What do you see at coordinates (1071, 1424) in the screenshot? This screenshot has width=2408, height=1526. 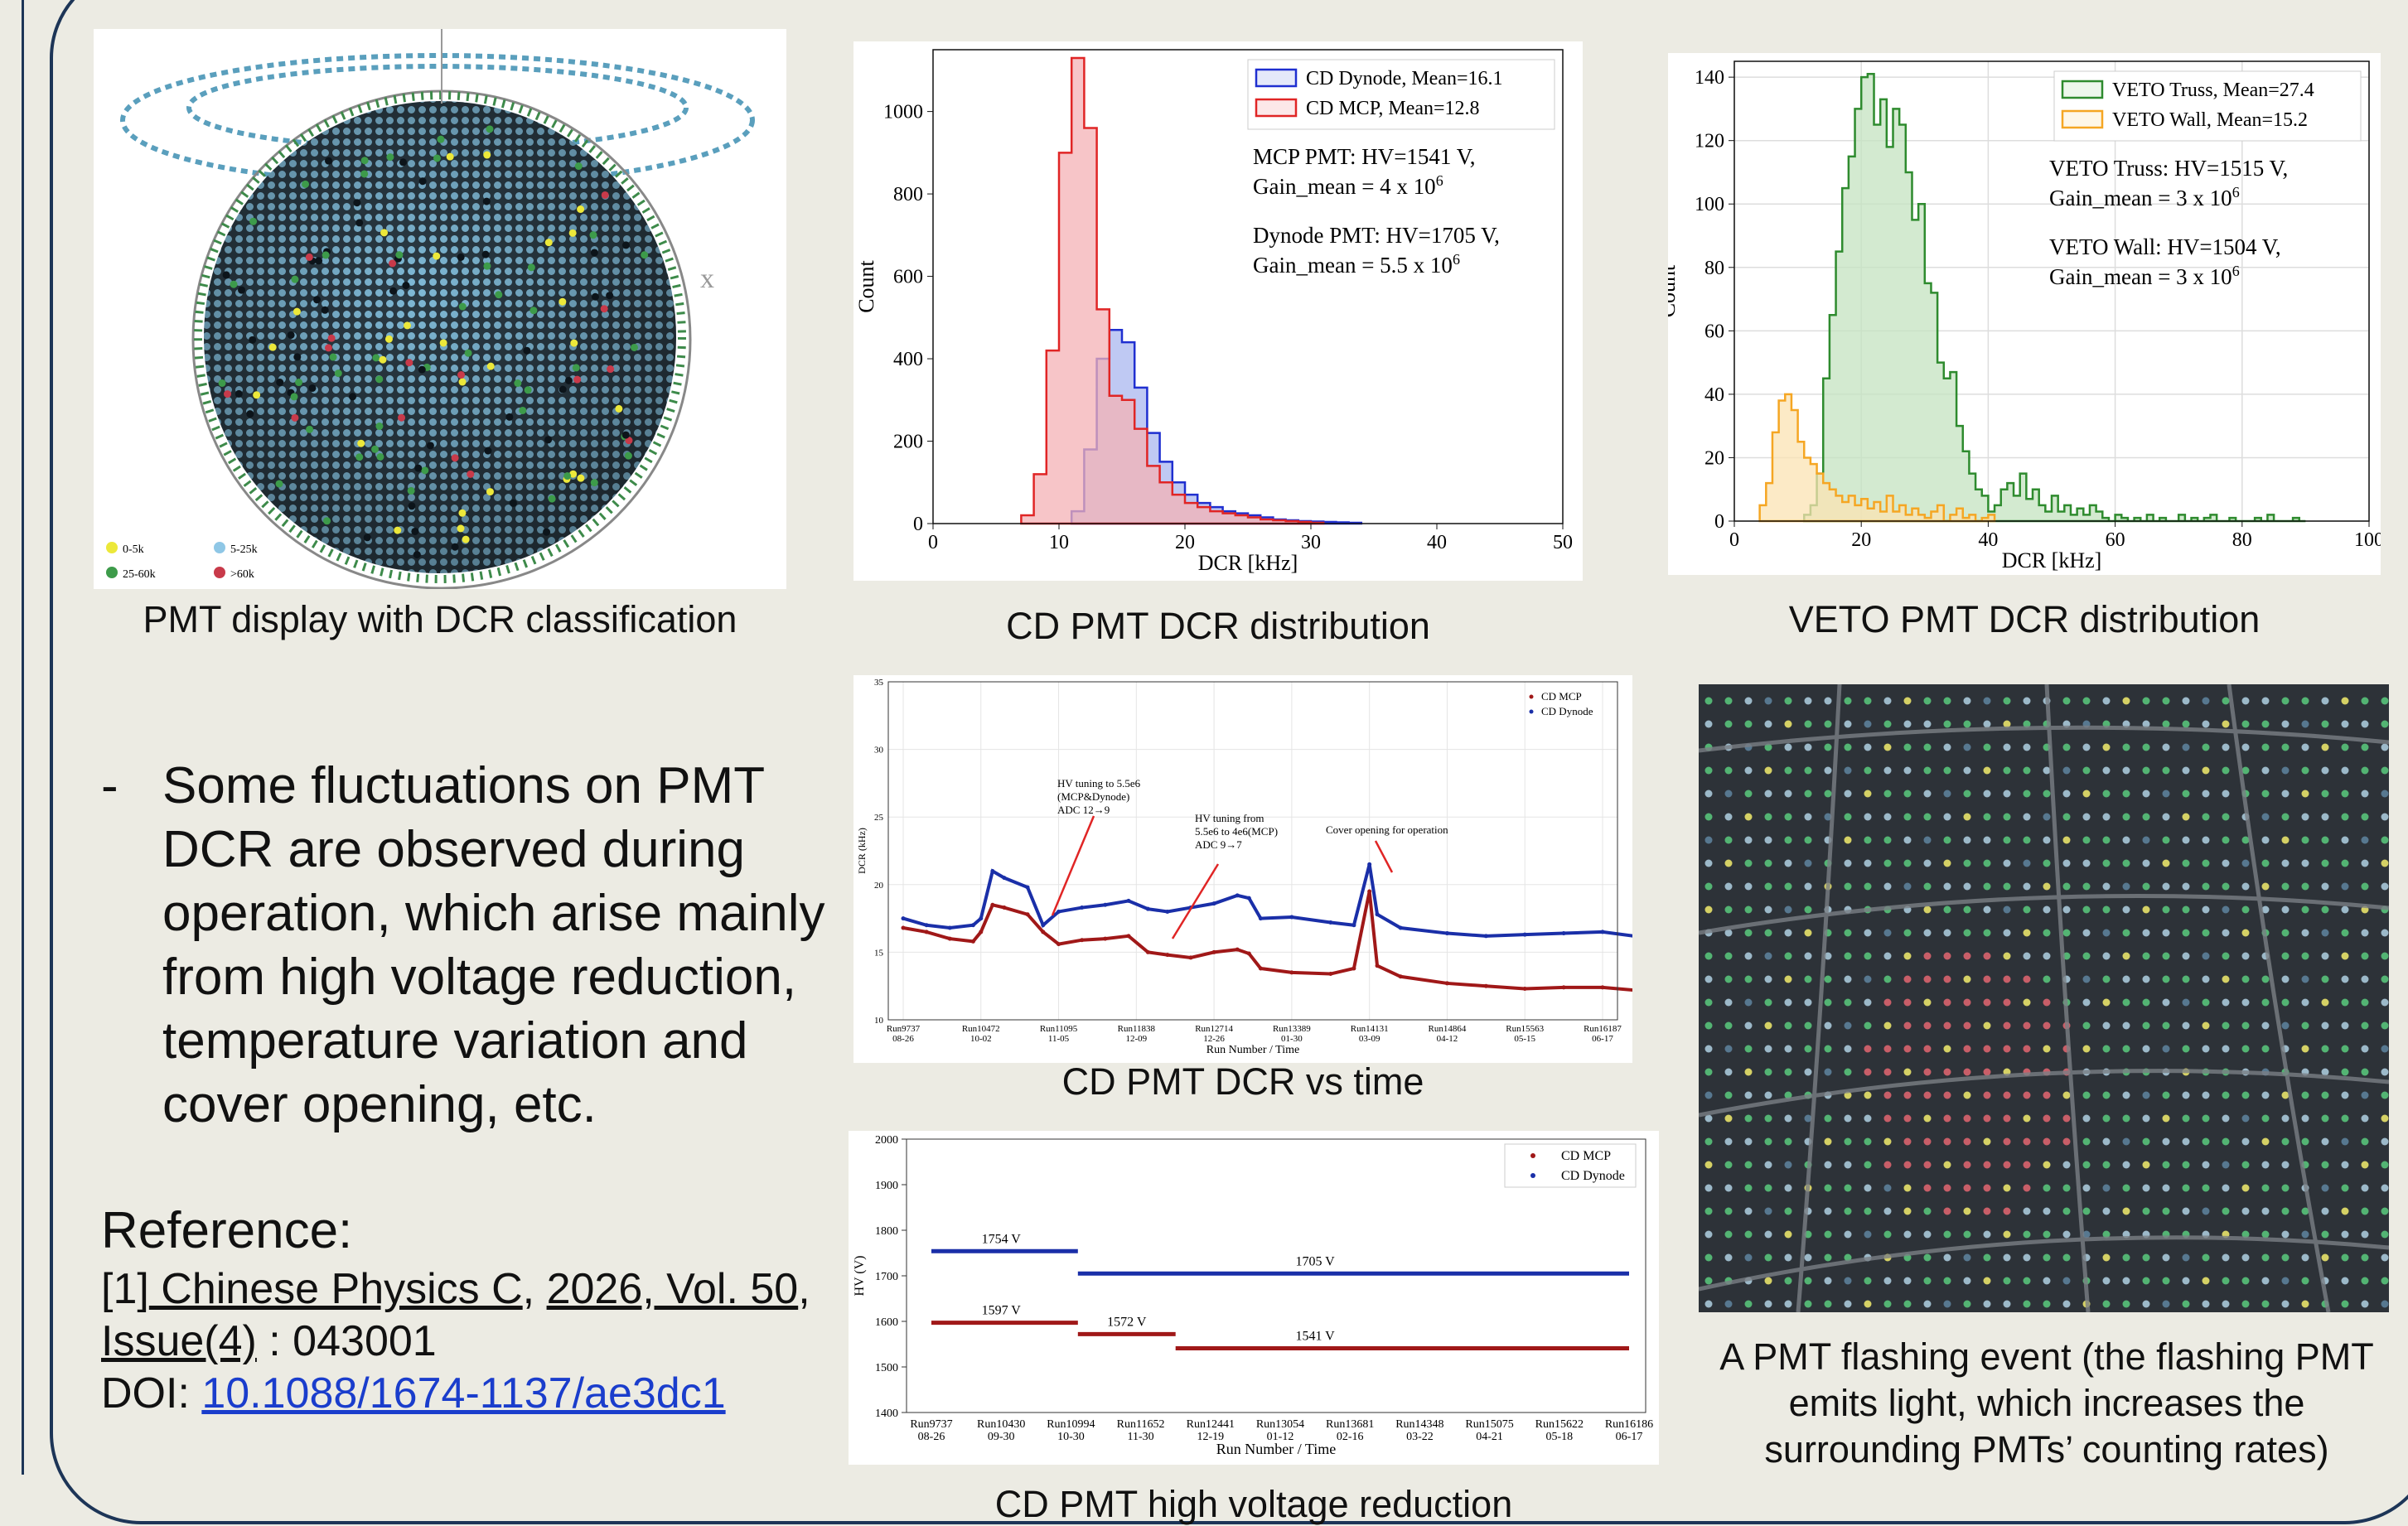 I see `x-tick-label: Run10994` at bounding box center [1071, 1424].